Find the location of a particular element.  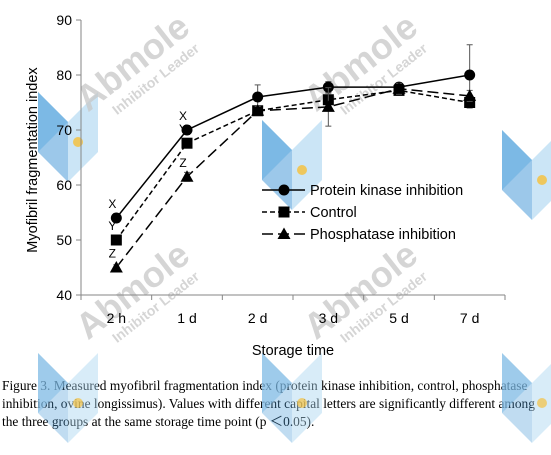

x-tick-label: 1 d is located at coordinates (186, 318).